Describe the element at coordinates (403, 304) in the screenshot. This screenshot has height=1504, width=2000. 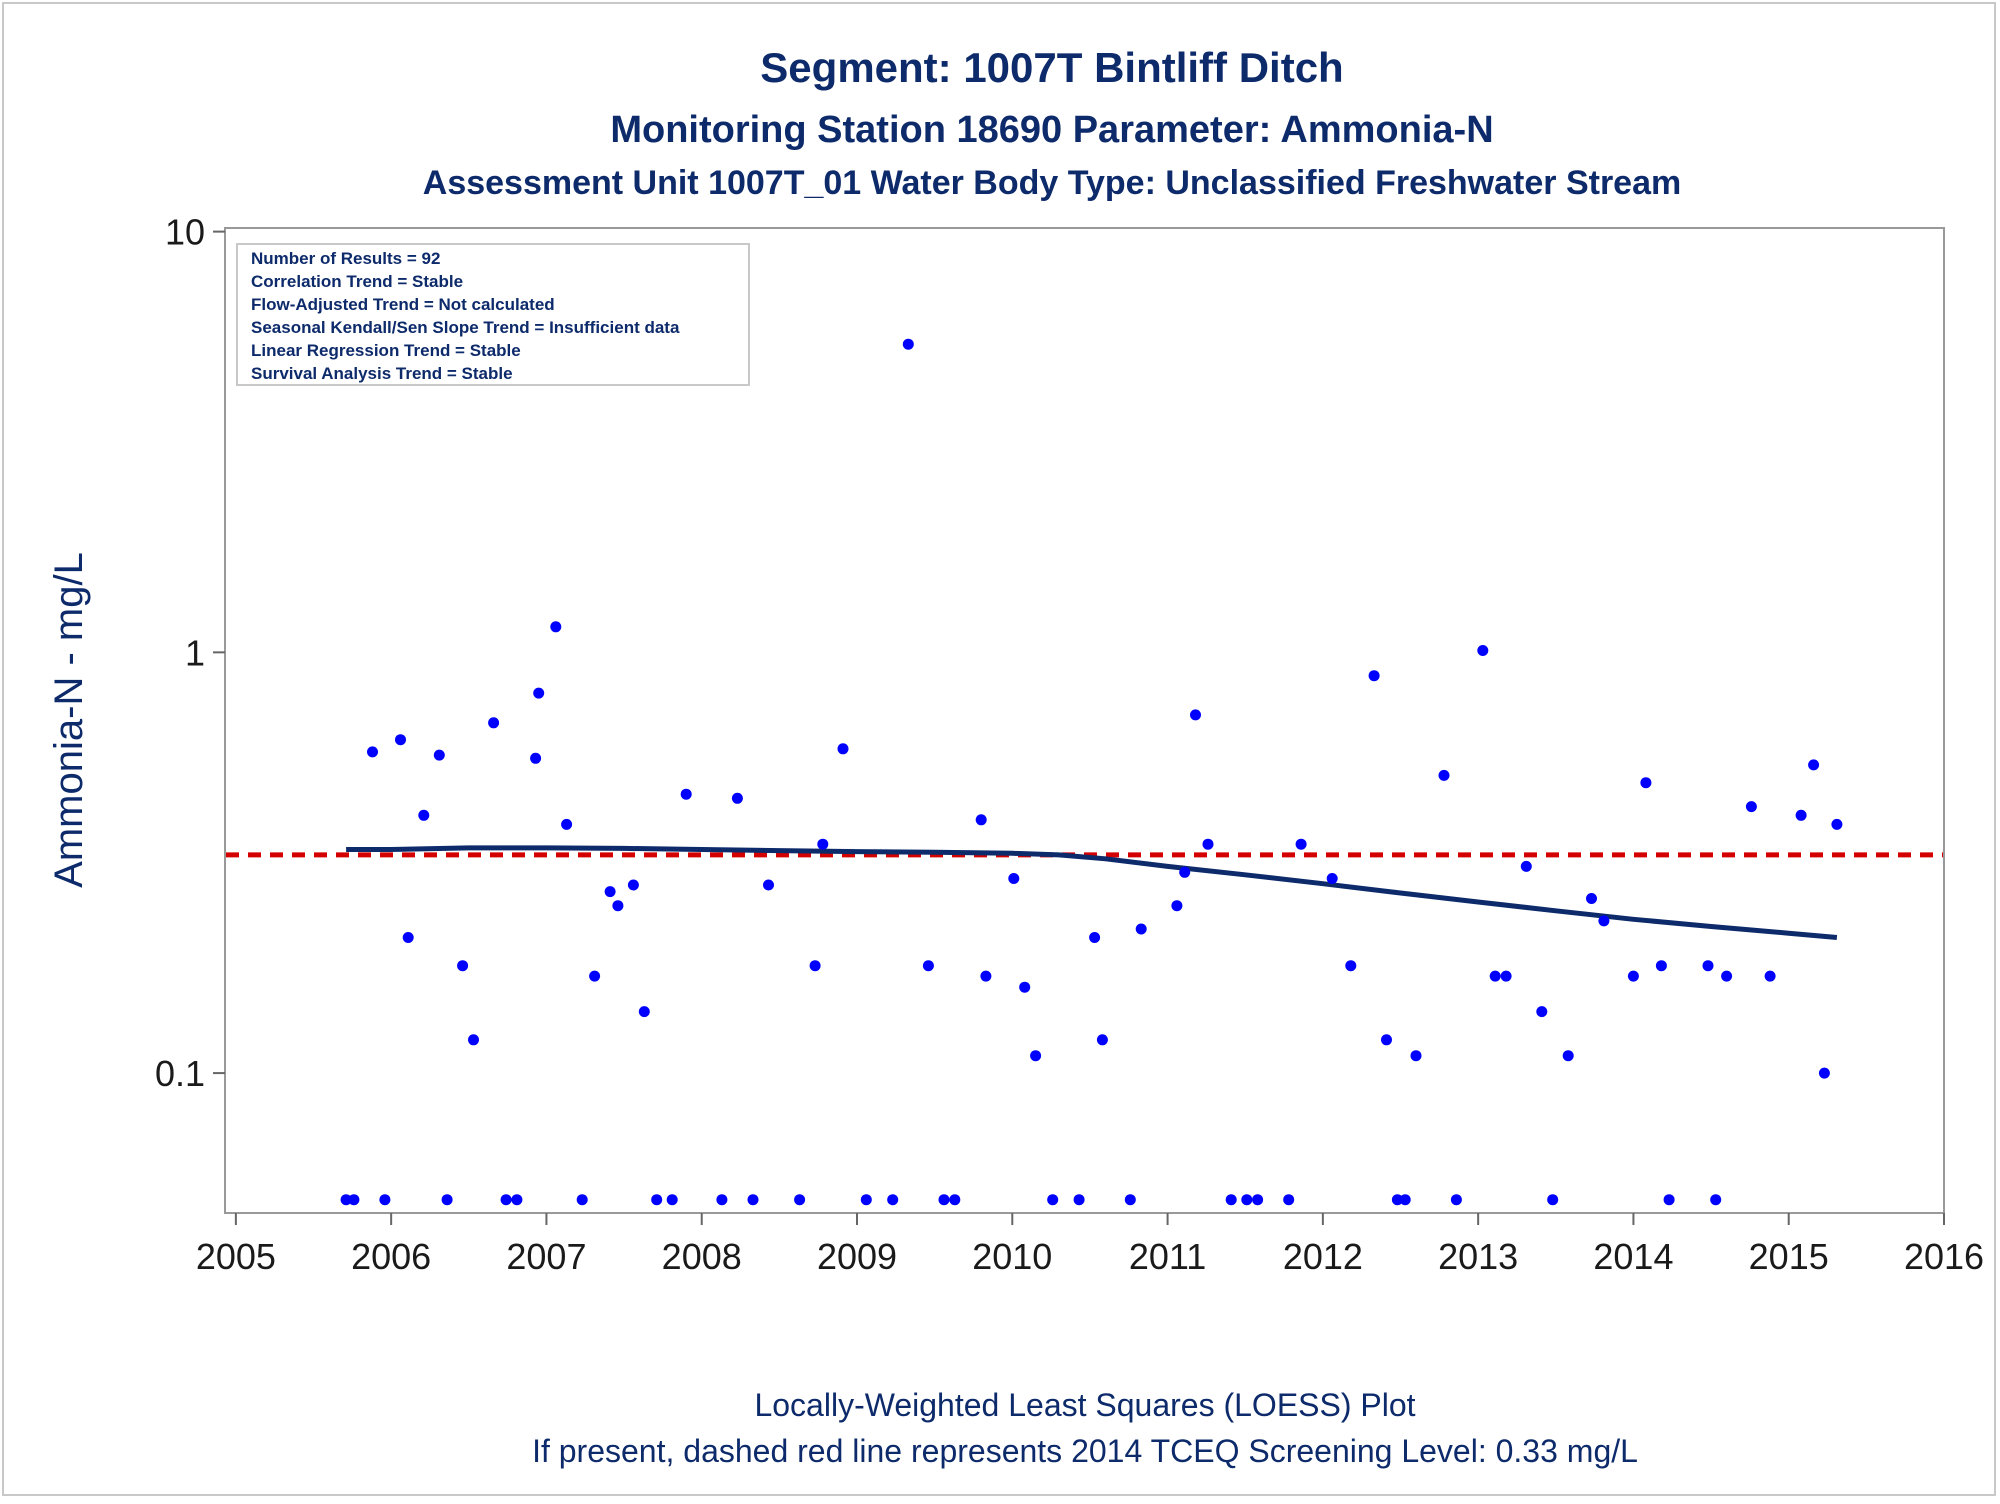
I see `stat-line: Flow-Adjusted Trend = Not calculated` at that location.